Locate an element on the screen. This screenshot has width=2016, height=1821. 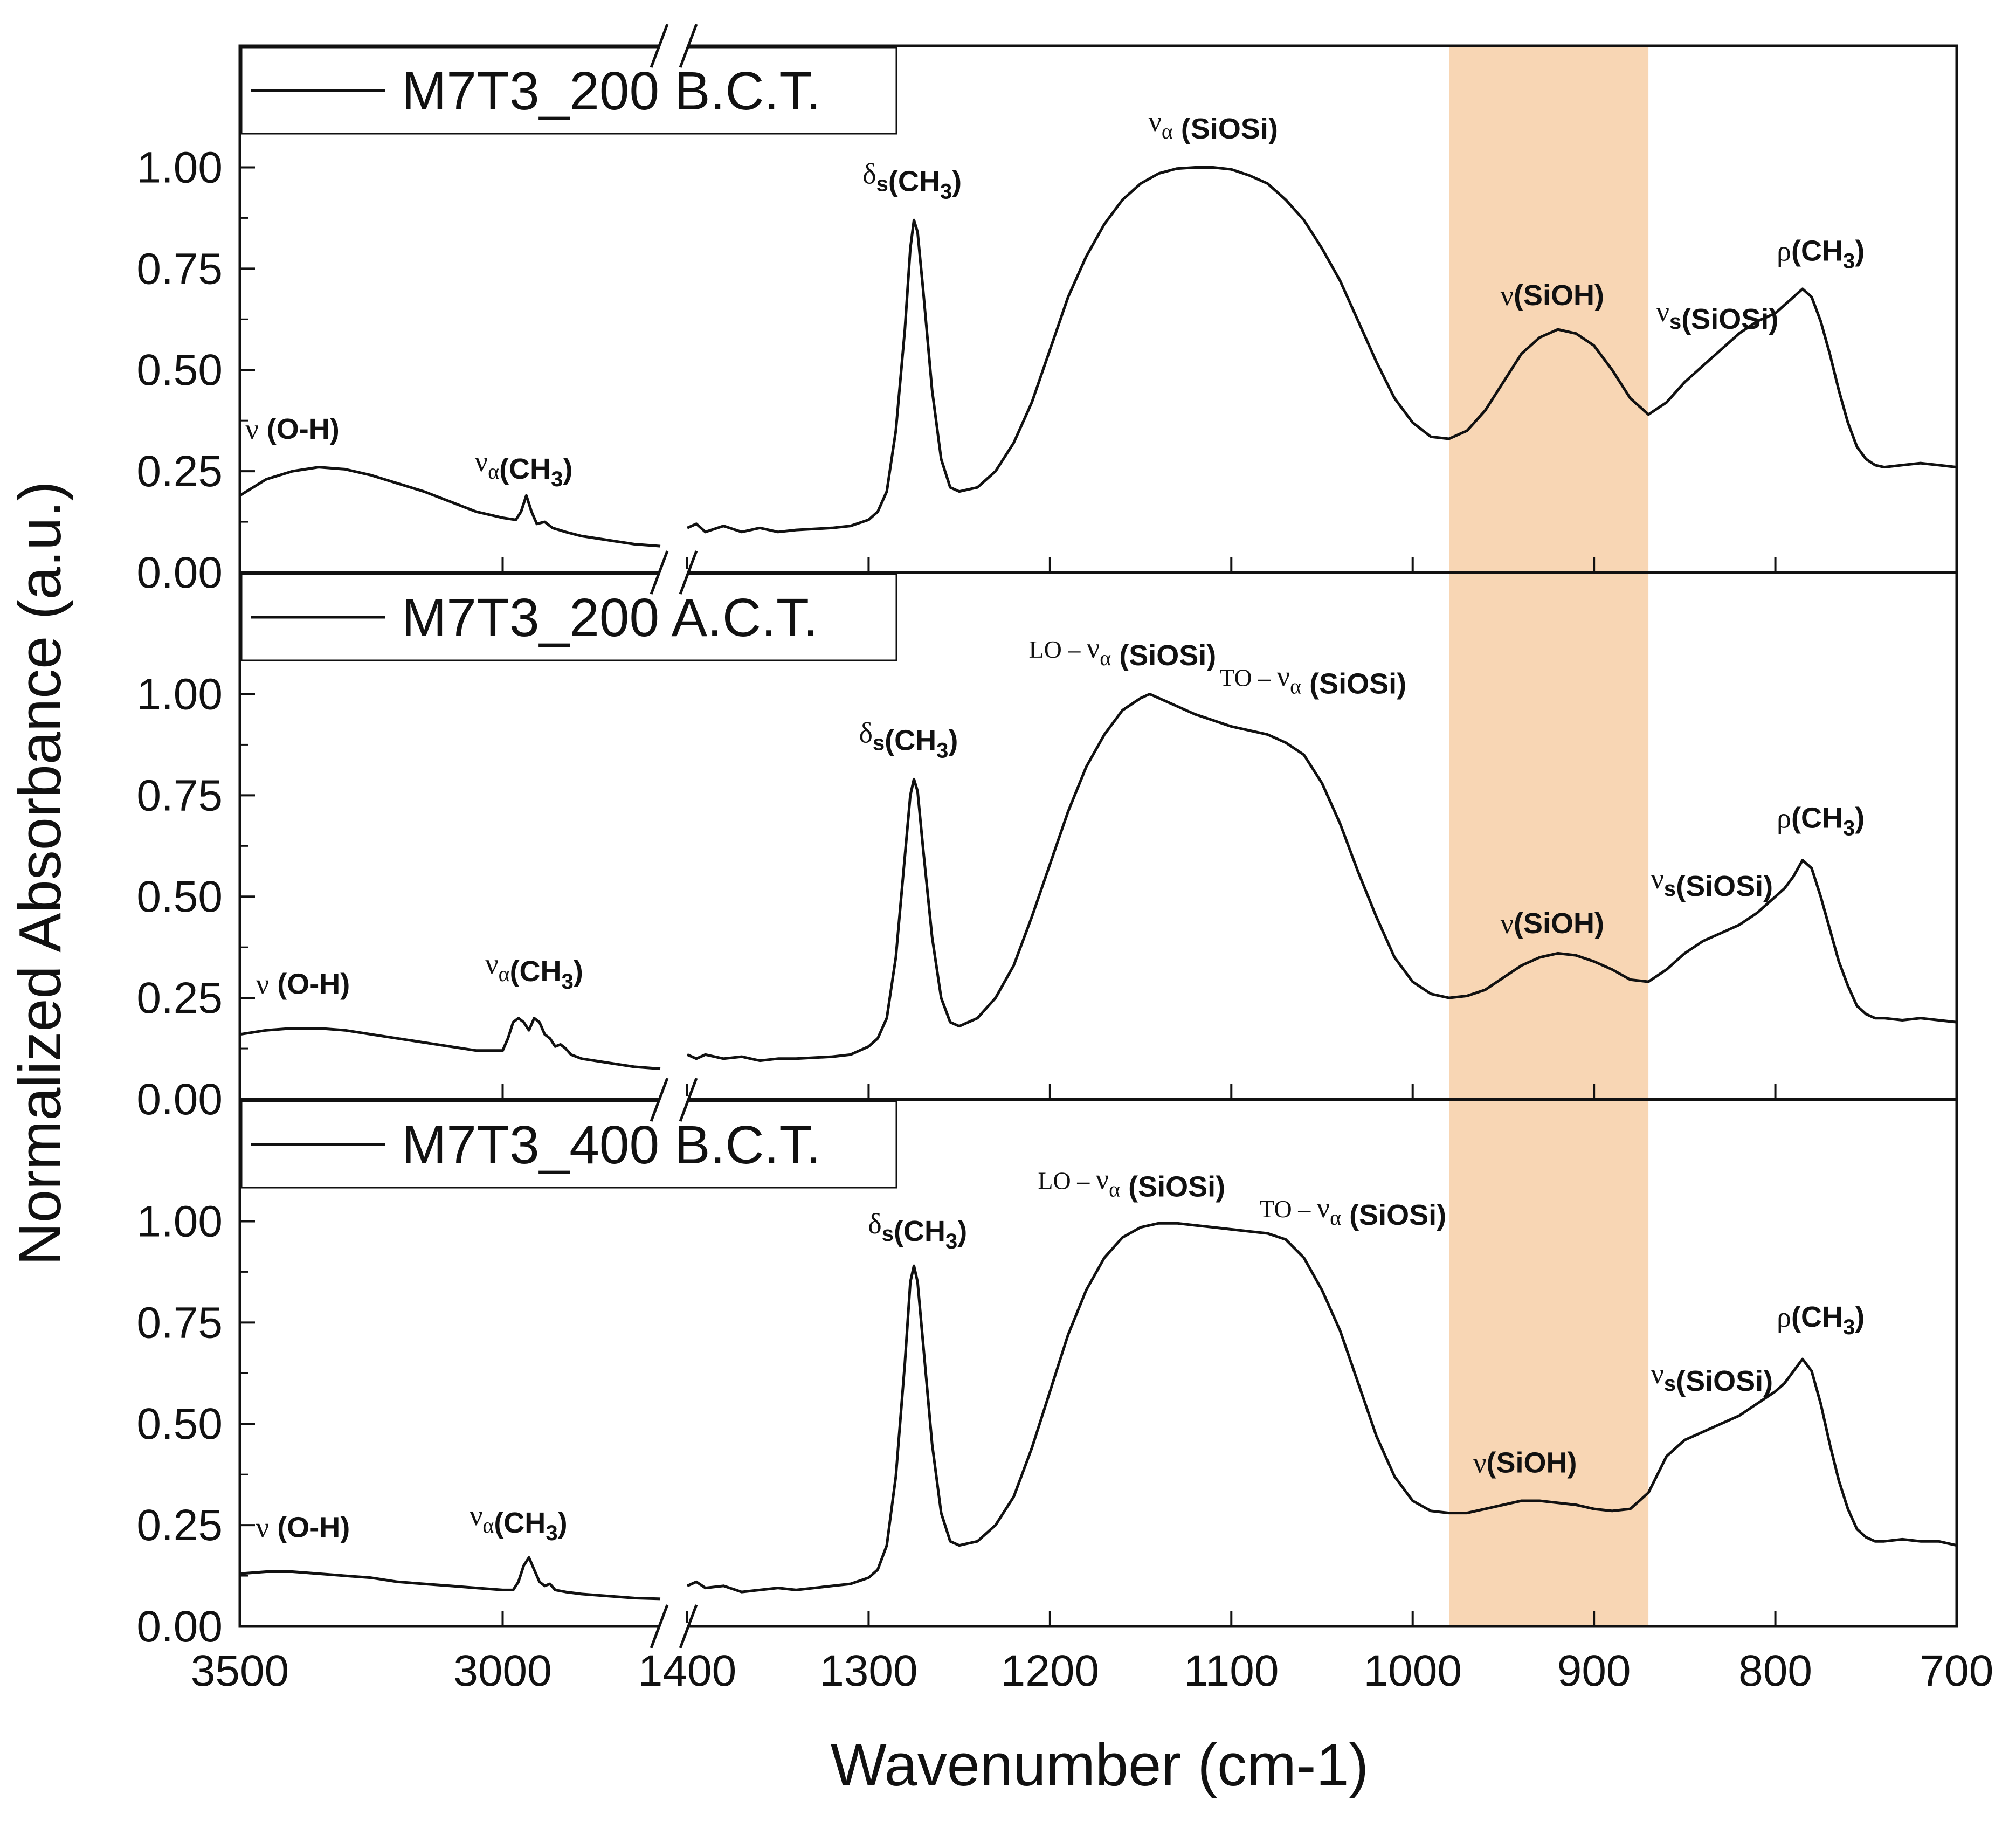
legend: M7T3_400 B.C.T. is located at coordinates (568, 1144).